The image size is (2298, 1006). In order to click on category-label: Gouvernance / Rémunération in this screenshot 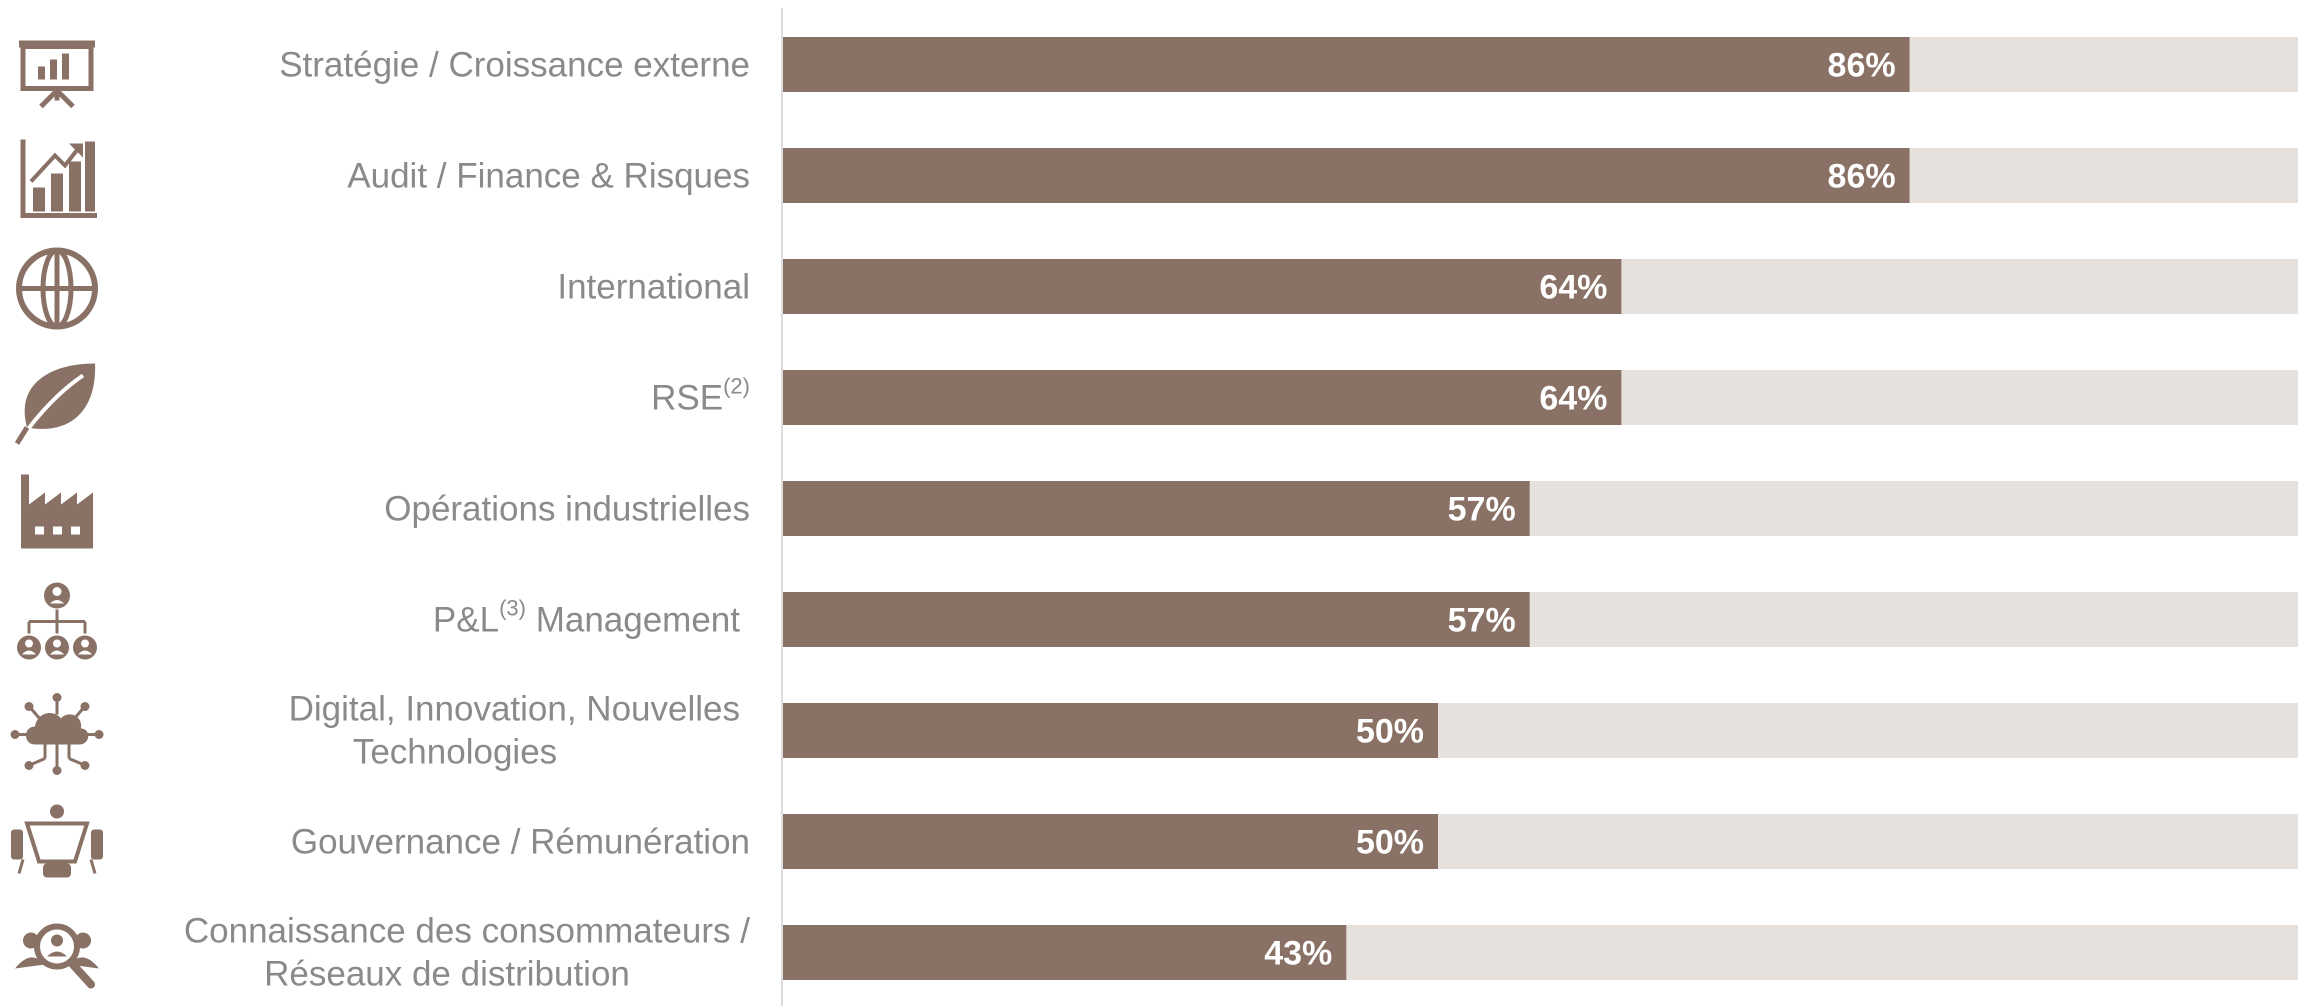, I will do `click(520, 842)`.